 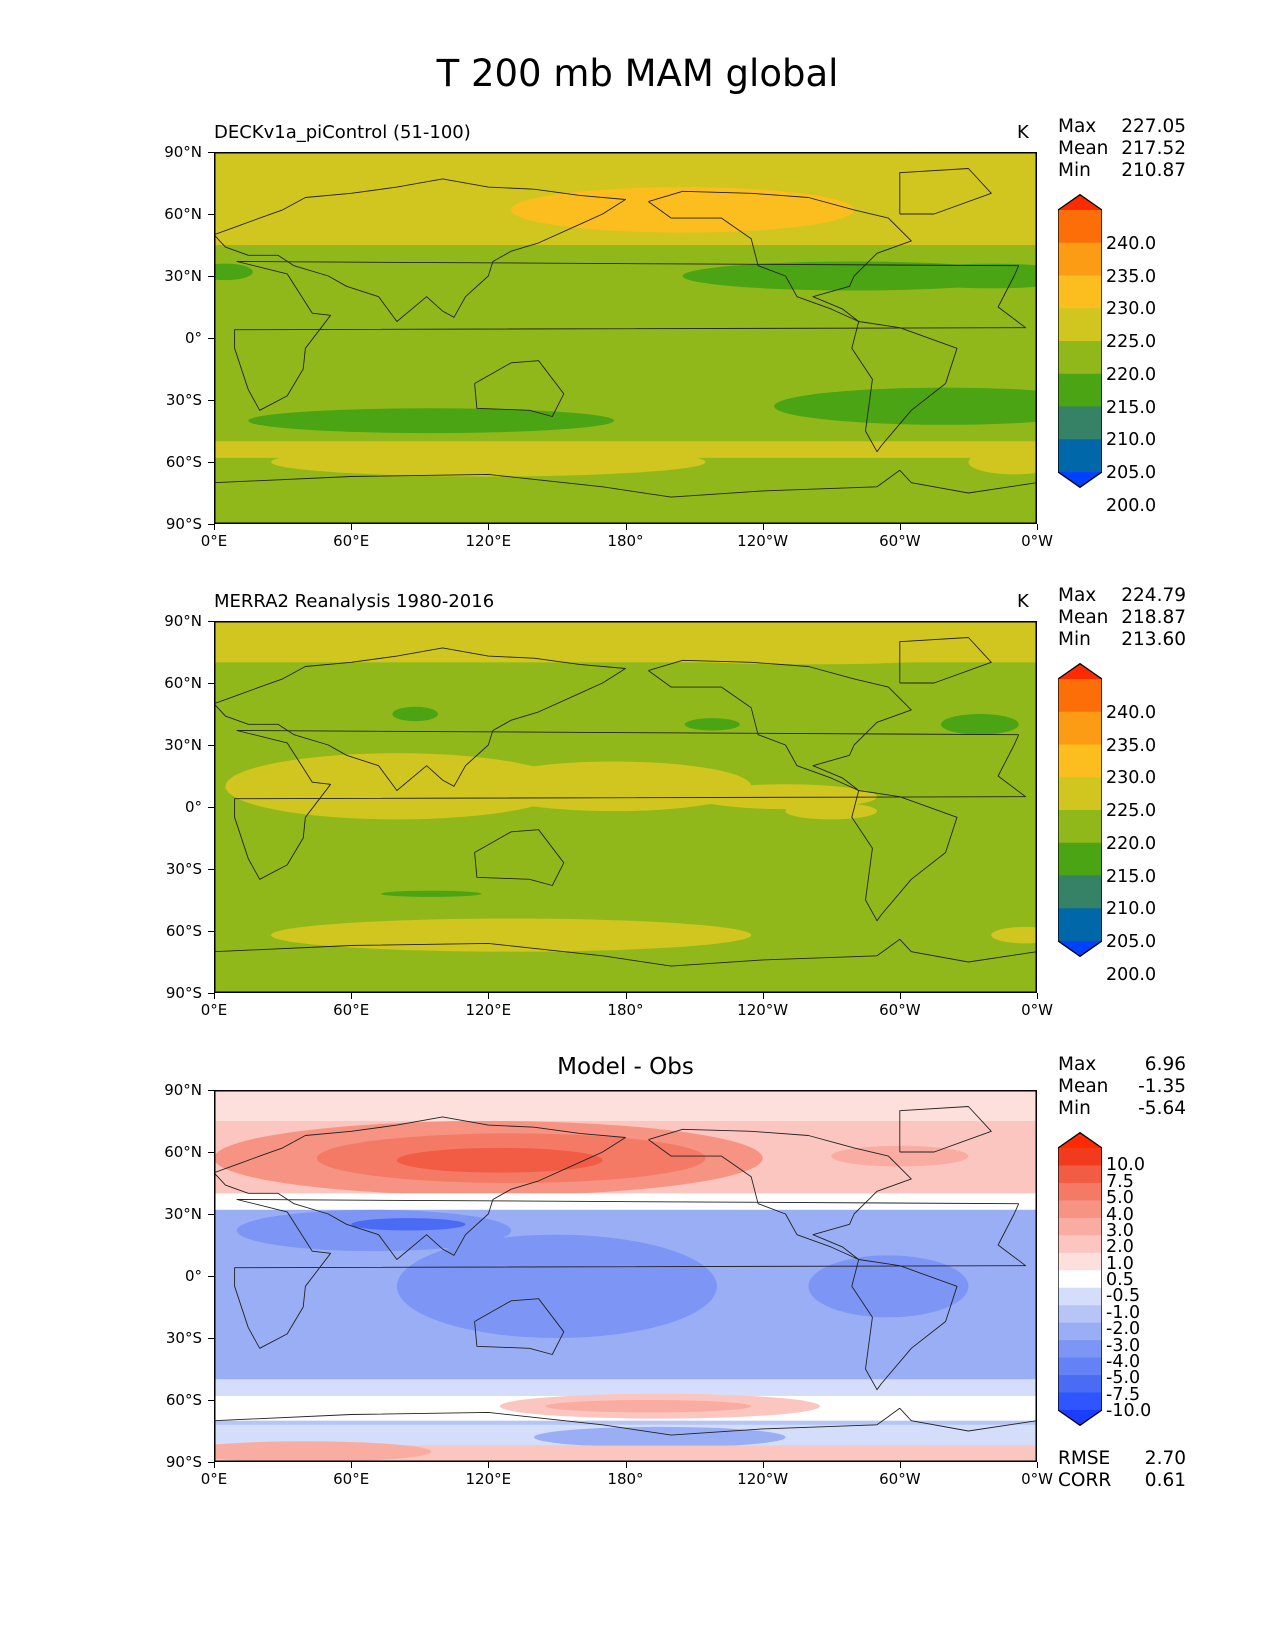 What do you see at coordinates (1122, 1109) in the screenshot?
I see `stat-row-min: Min -5.64` at bounding box center [1122, 1109].